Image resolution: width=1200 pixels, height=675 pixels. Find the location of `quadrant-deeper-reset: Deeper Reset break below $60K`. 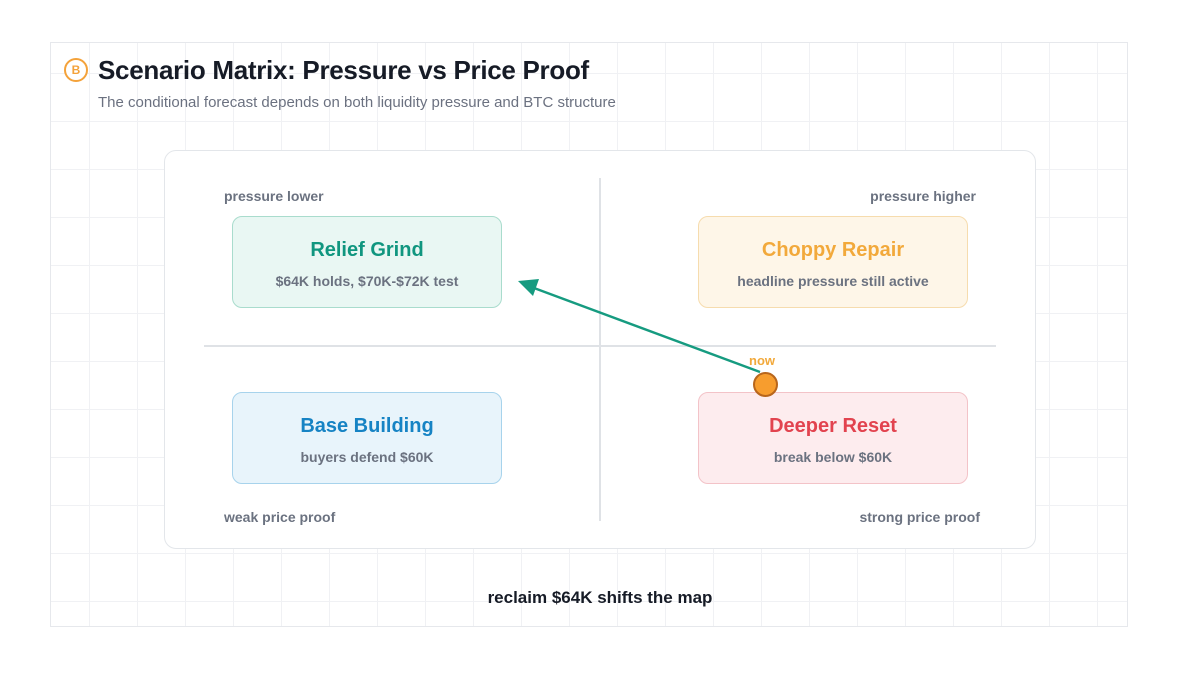

quadrant-deeper-reset: Deeper Reset break below $60K is located at coordinates (833, 438).